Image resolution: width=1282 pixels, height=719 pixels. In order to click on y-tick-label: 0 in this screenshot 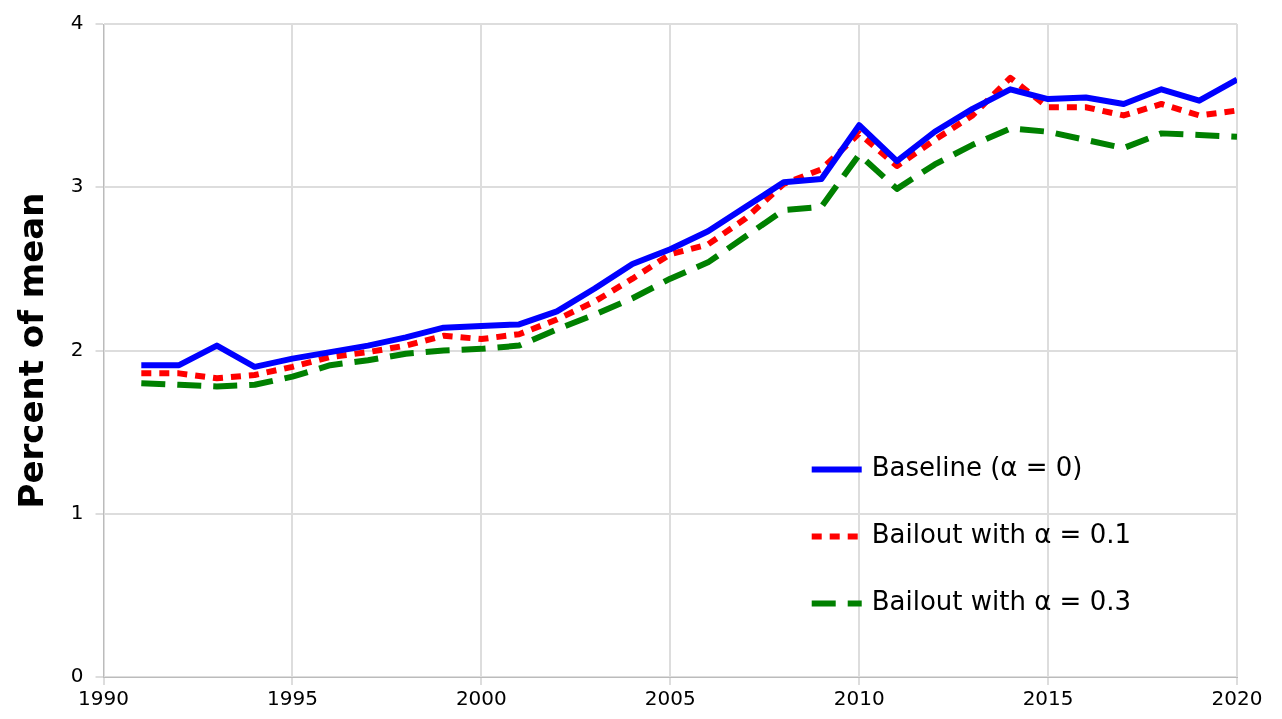, I will do `click(77, 675)`.